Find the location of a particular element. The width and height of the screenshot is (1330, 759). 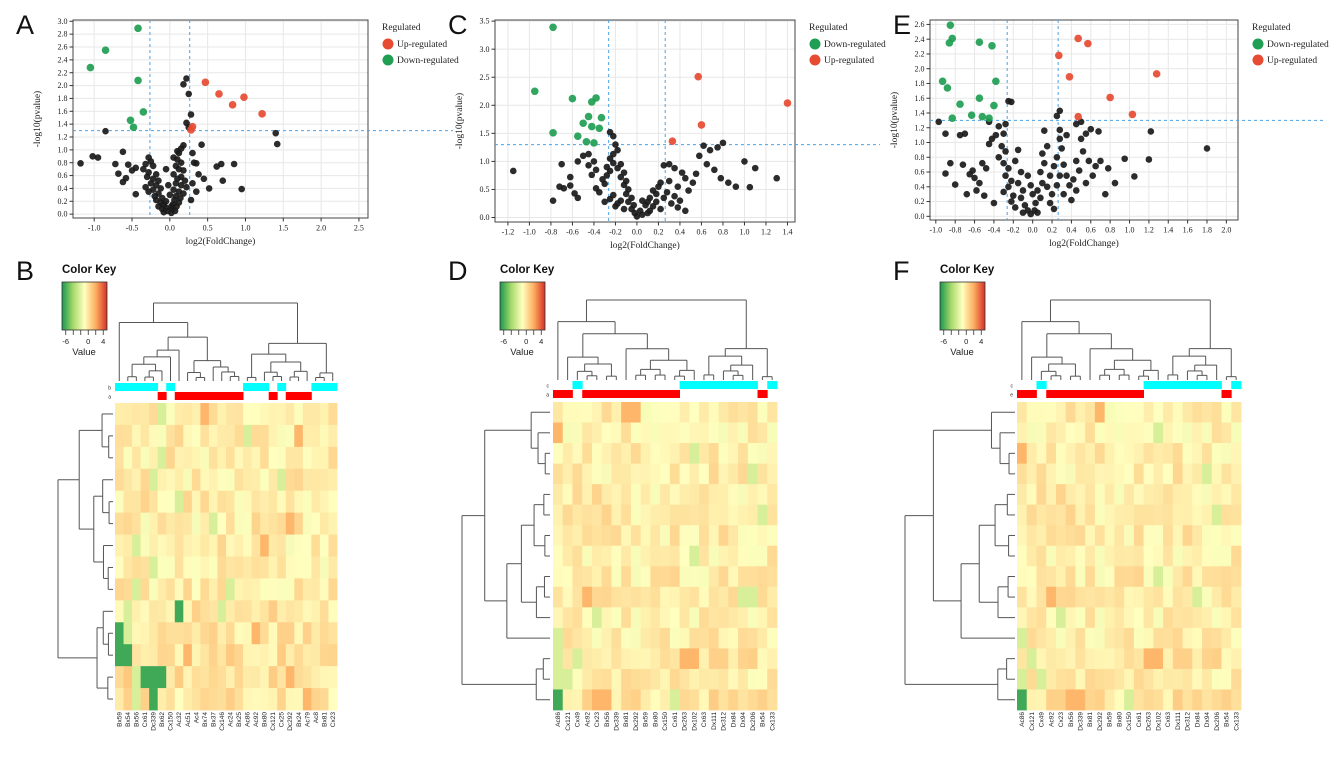

legend-label: Up-regulated is located at coordinates (849, 61).